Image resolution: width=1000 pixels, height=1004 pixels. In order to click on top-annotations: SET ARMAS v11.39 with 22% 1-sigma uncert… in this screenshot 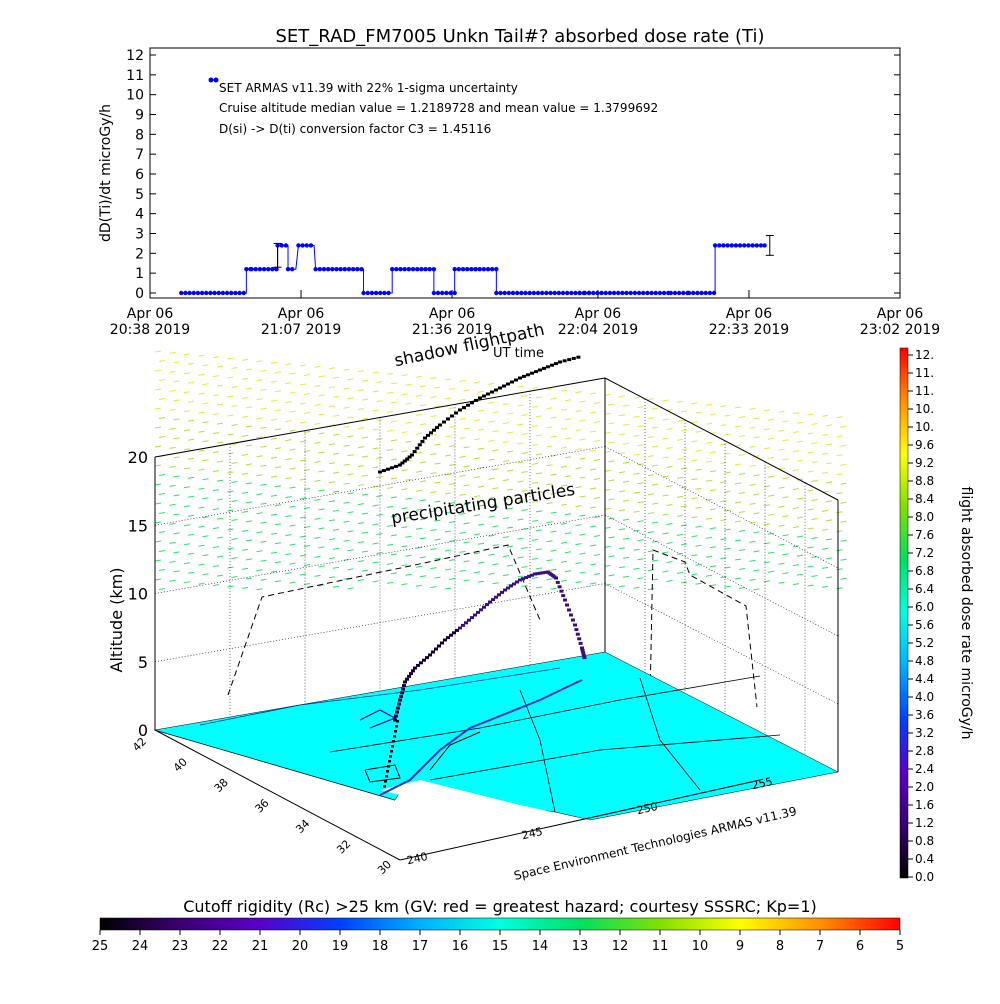, I will do `click(438, 108)`.